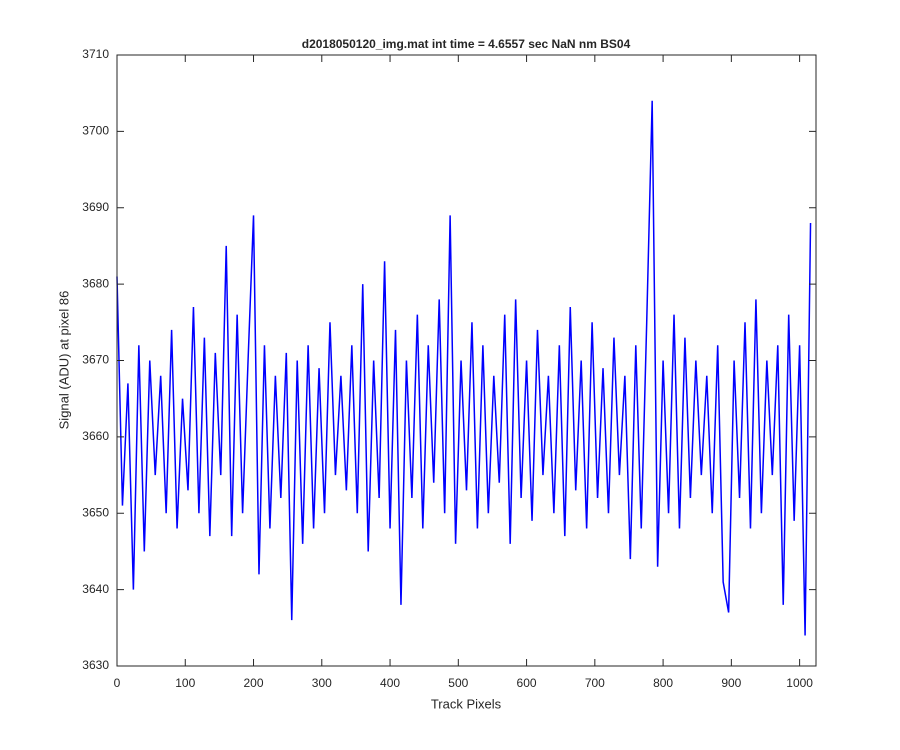  Describe the element at coordinates (527, 683) in the screenshot. I see `x-tick-label: 600` at that location.